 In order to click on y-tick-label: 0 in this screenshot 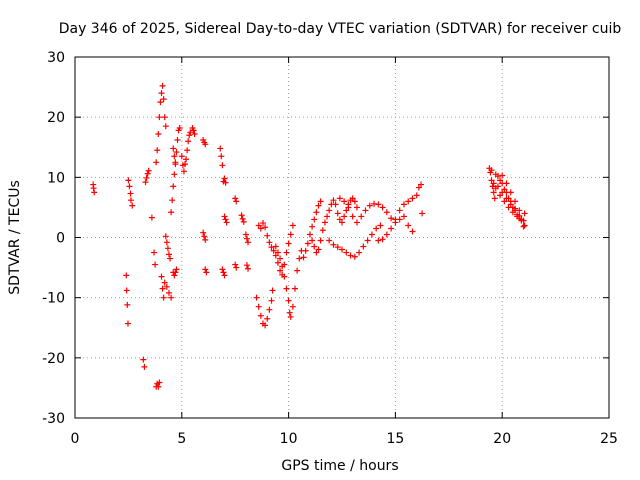, I will do `click(60, 239)`.